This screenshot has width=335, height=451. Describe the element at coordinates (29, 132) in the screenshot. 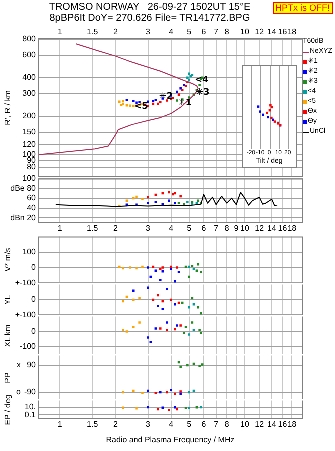

I see `y-tick-label: 150` at that location.